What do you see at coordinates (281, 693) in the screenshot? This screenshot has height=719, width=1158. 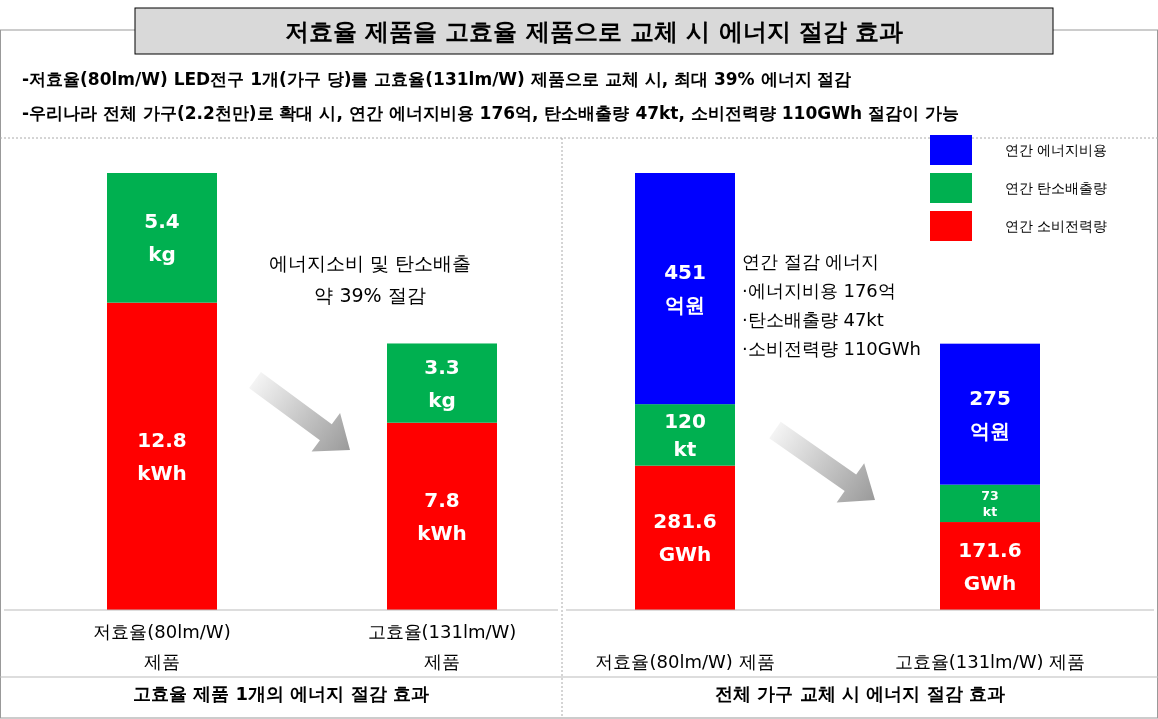 I see `x-axis-title: 고효율 제품 1개의 에너지 절감 효과` at bounding box center [281, 693].